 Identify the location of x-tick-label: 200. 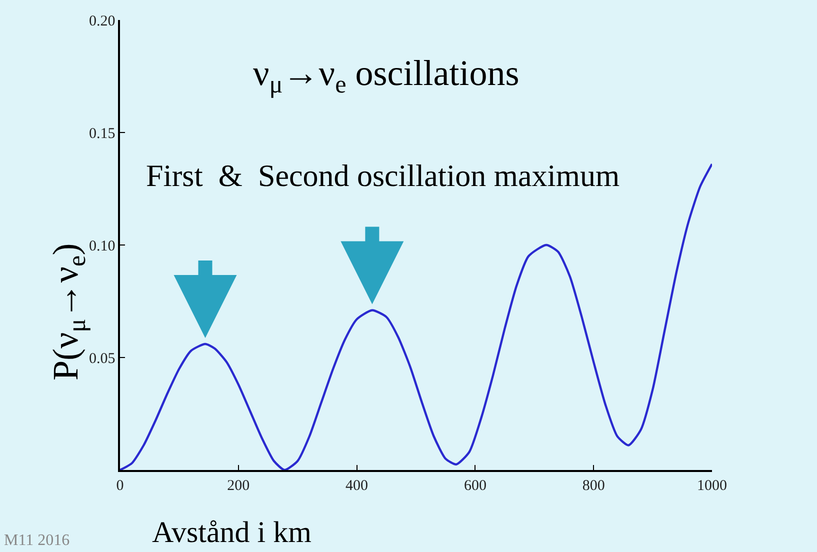
(238, 486).